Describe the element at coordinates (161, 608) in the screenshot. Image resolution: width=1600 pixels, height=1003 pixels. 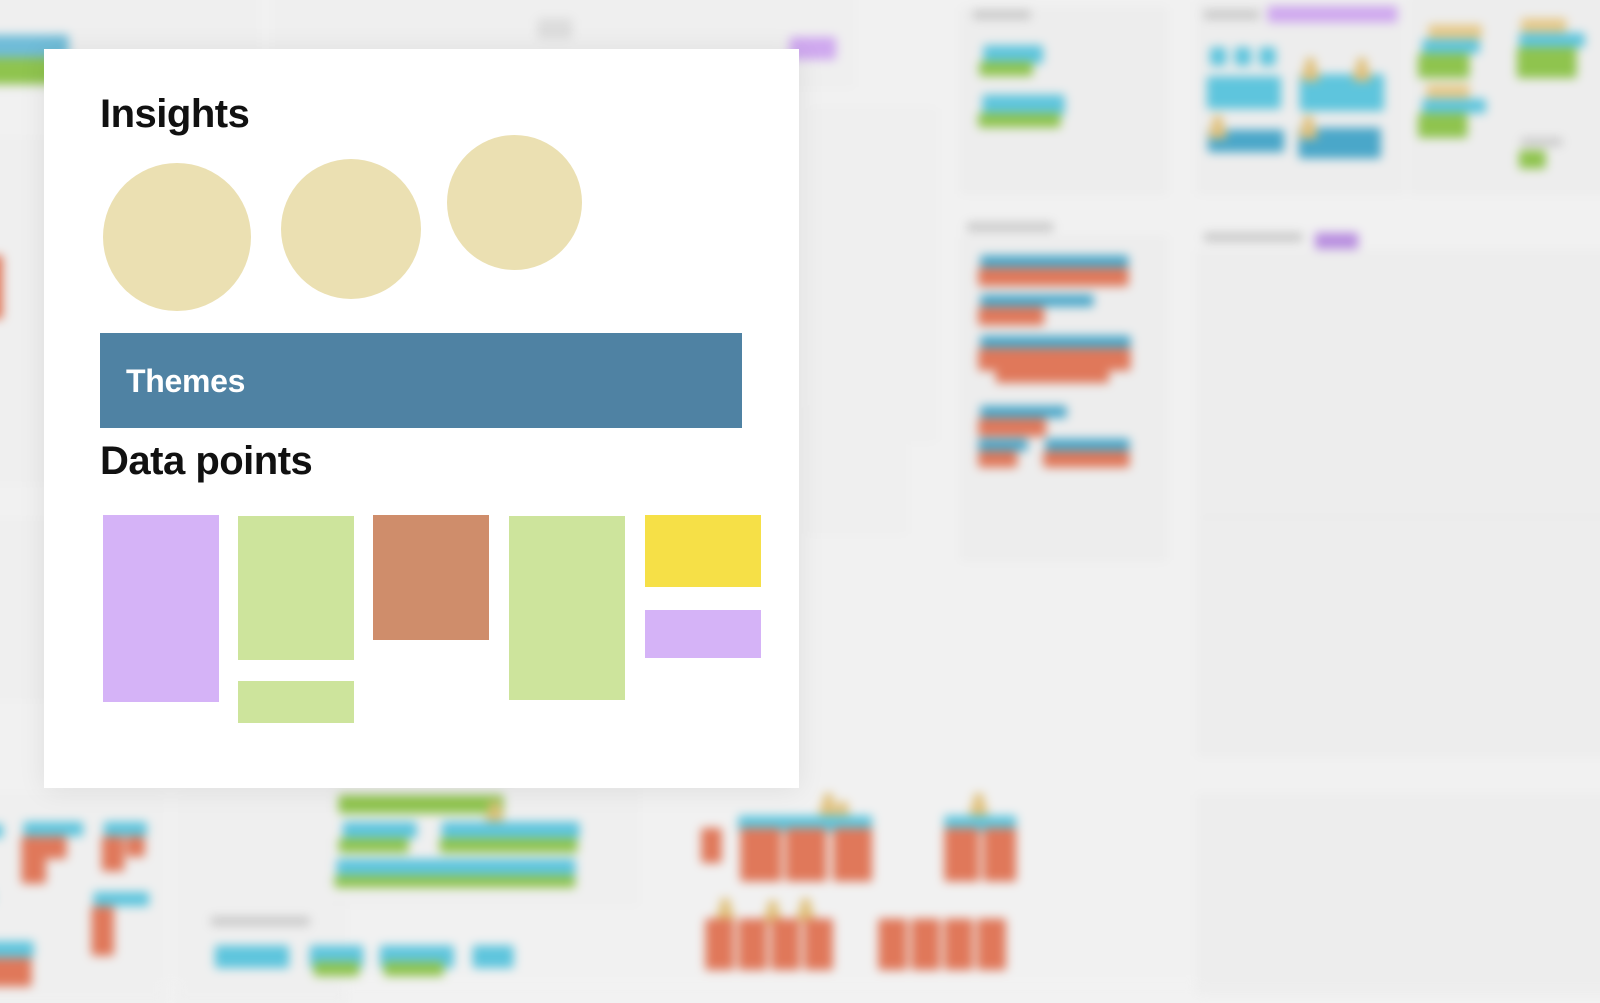
I see `data-point-swatch-lavender-tall` at that location.